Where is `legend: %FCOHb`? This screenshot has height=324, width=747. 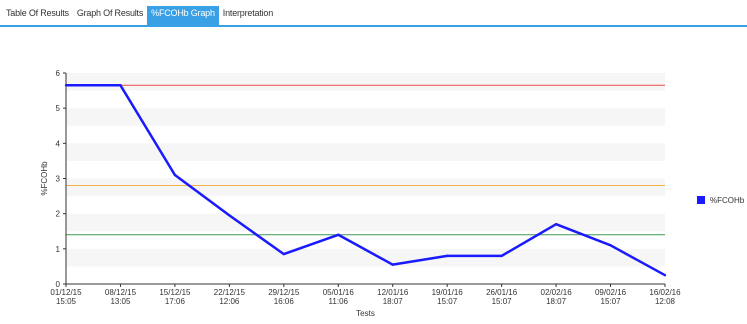 legend: %FCOHb is located at coordinates (721, 200).